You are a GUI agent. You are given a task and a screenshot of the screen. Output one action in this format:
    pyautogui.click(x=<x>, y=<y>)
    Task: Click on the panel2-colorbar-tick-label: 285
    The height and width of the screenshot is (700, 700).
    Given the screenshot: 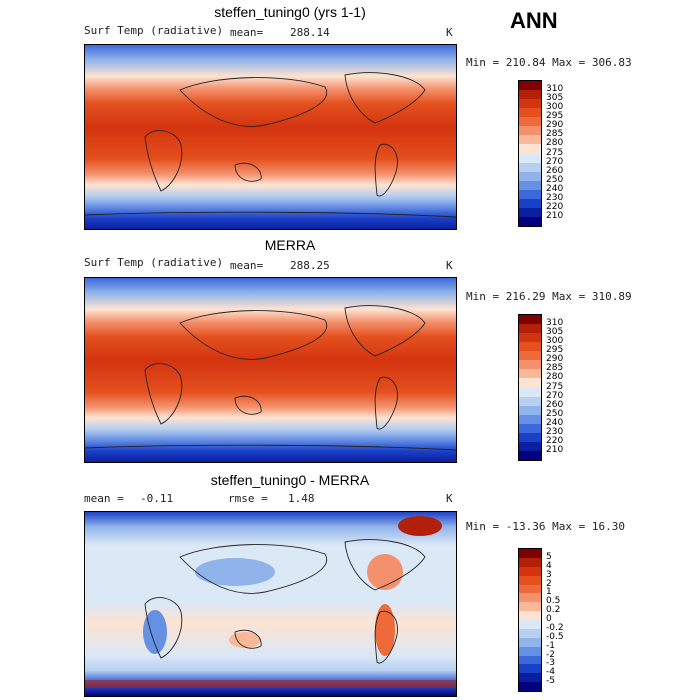 What is the action you would take?
    pyautogui.click(x=555, y=368)
    